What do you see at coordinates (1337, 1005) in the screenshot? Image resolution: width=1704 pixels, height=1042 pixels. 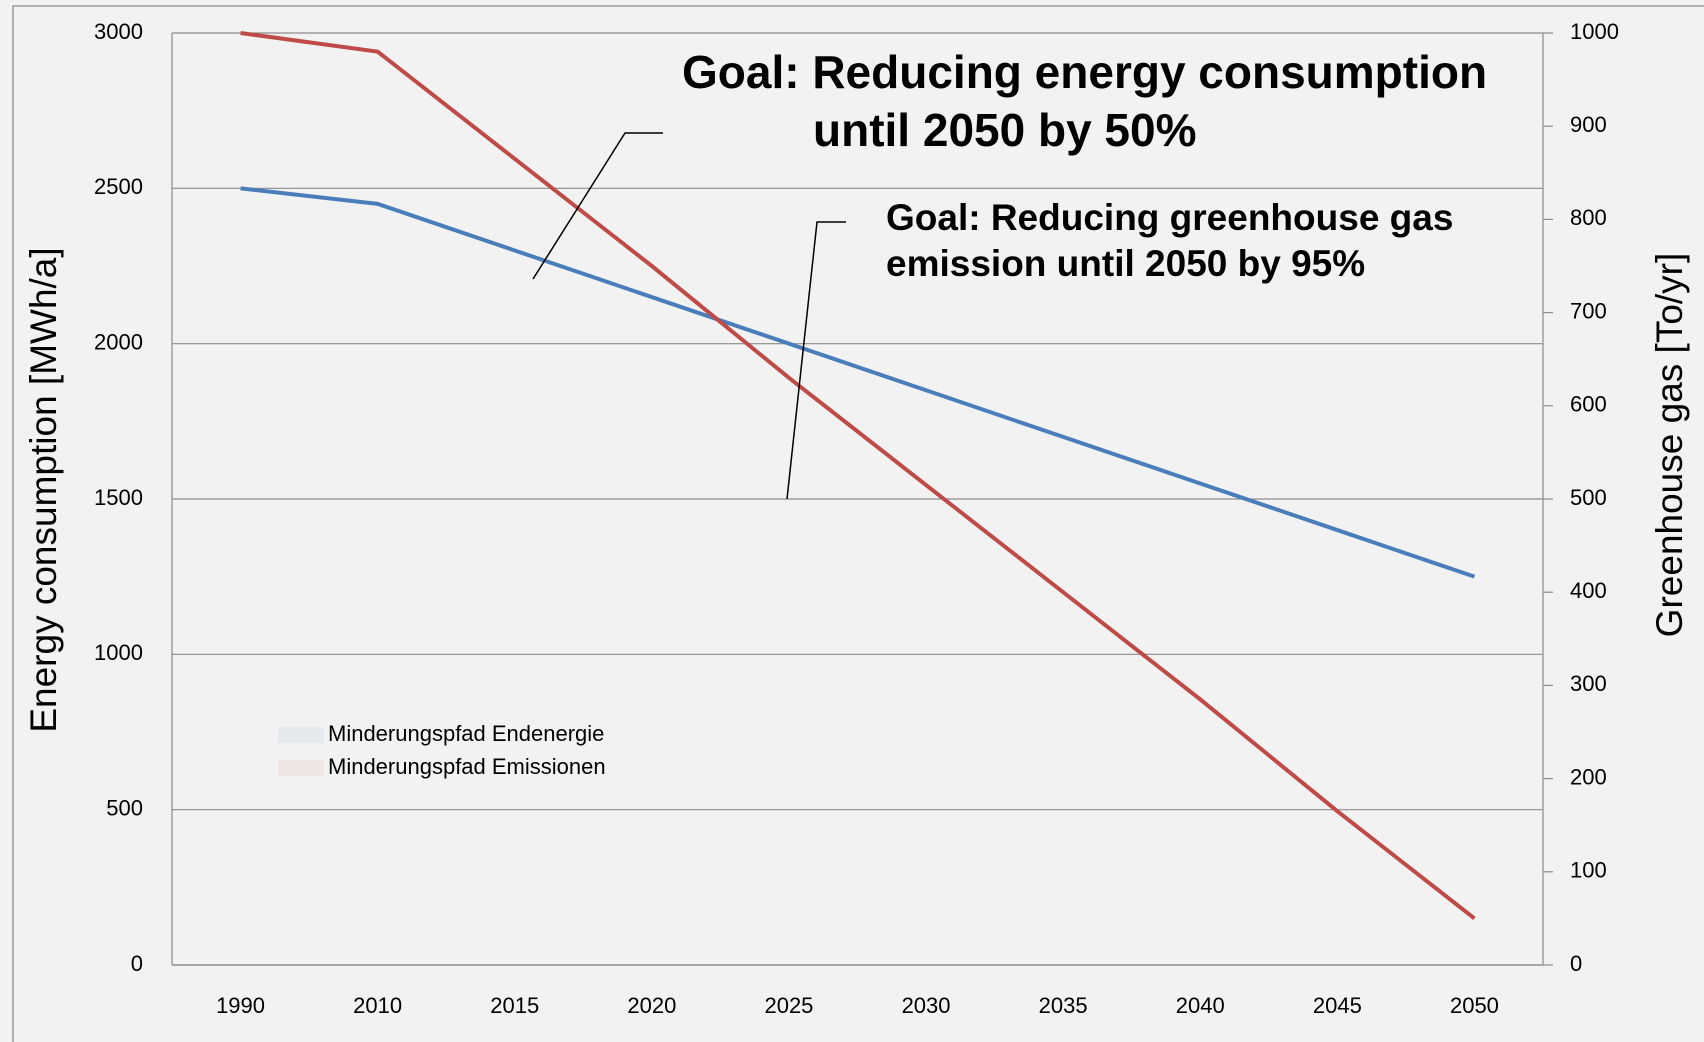 I see `x-tick-label: 2045` at bounding box center [1337, 1005].